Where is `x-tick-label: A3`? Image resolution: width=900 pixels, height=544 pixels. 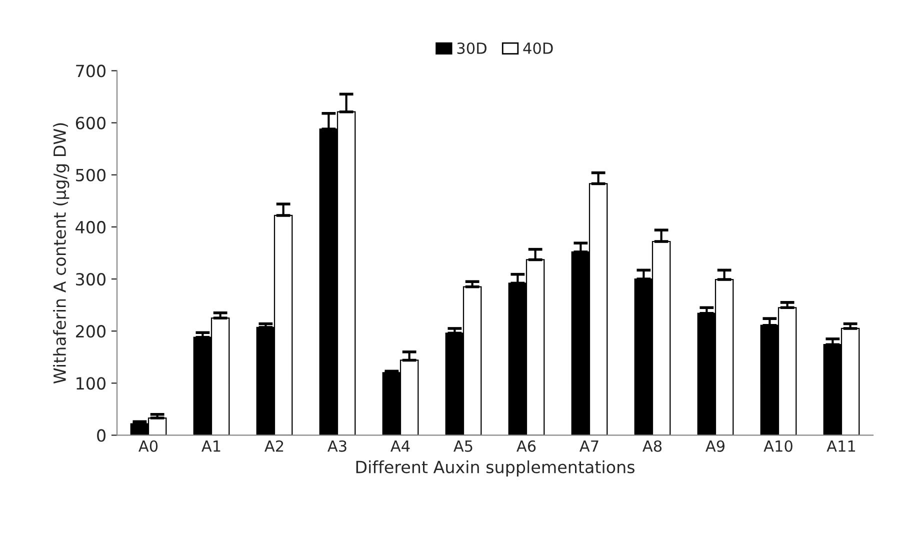
x-tick-label: A3 is located at coordinates (337, 446).